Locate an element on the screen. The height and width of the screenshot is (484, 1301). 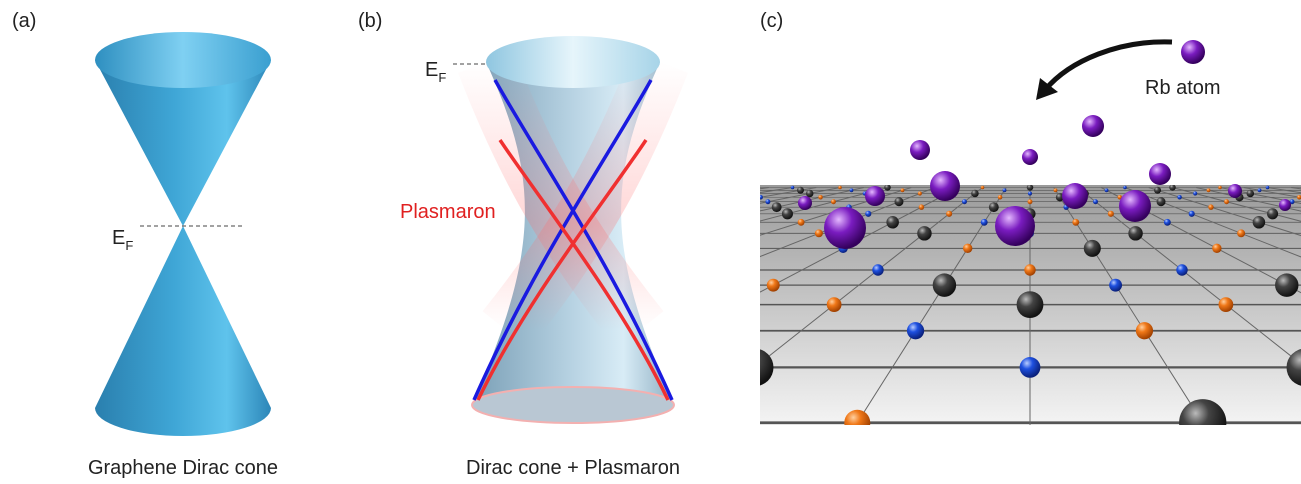
dirac-cone is located at coordinates (183, 234).